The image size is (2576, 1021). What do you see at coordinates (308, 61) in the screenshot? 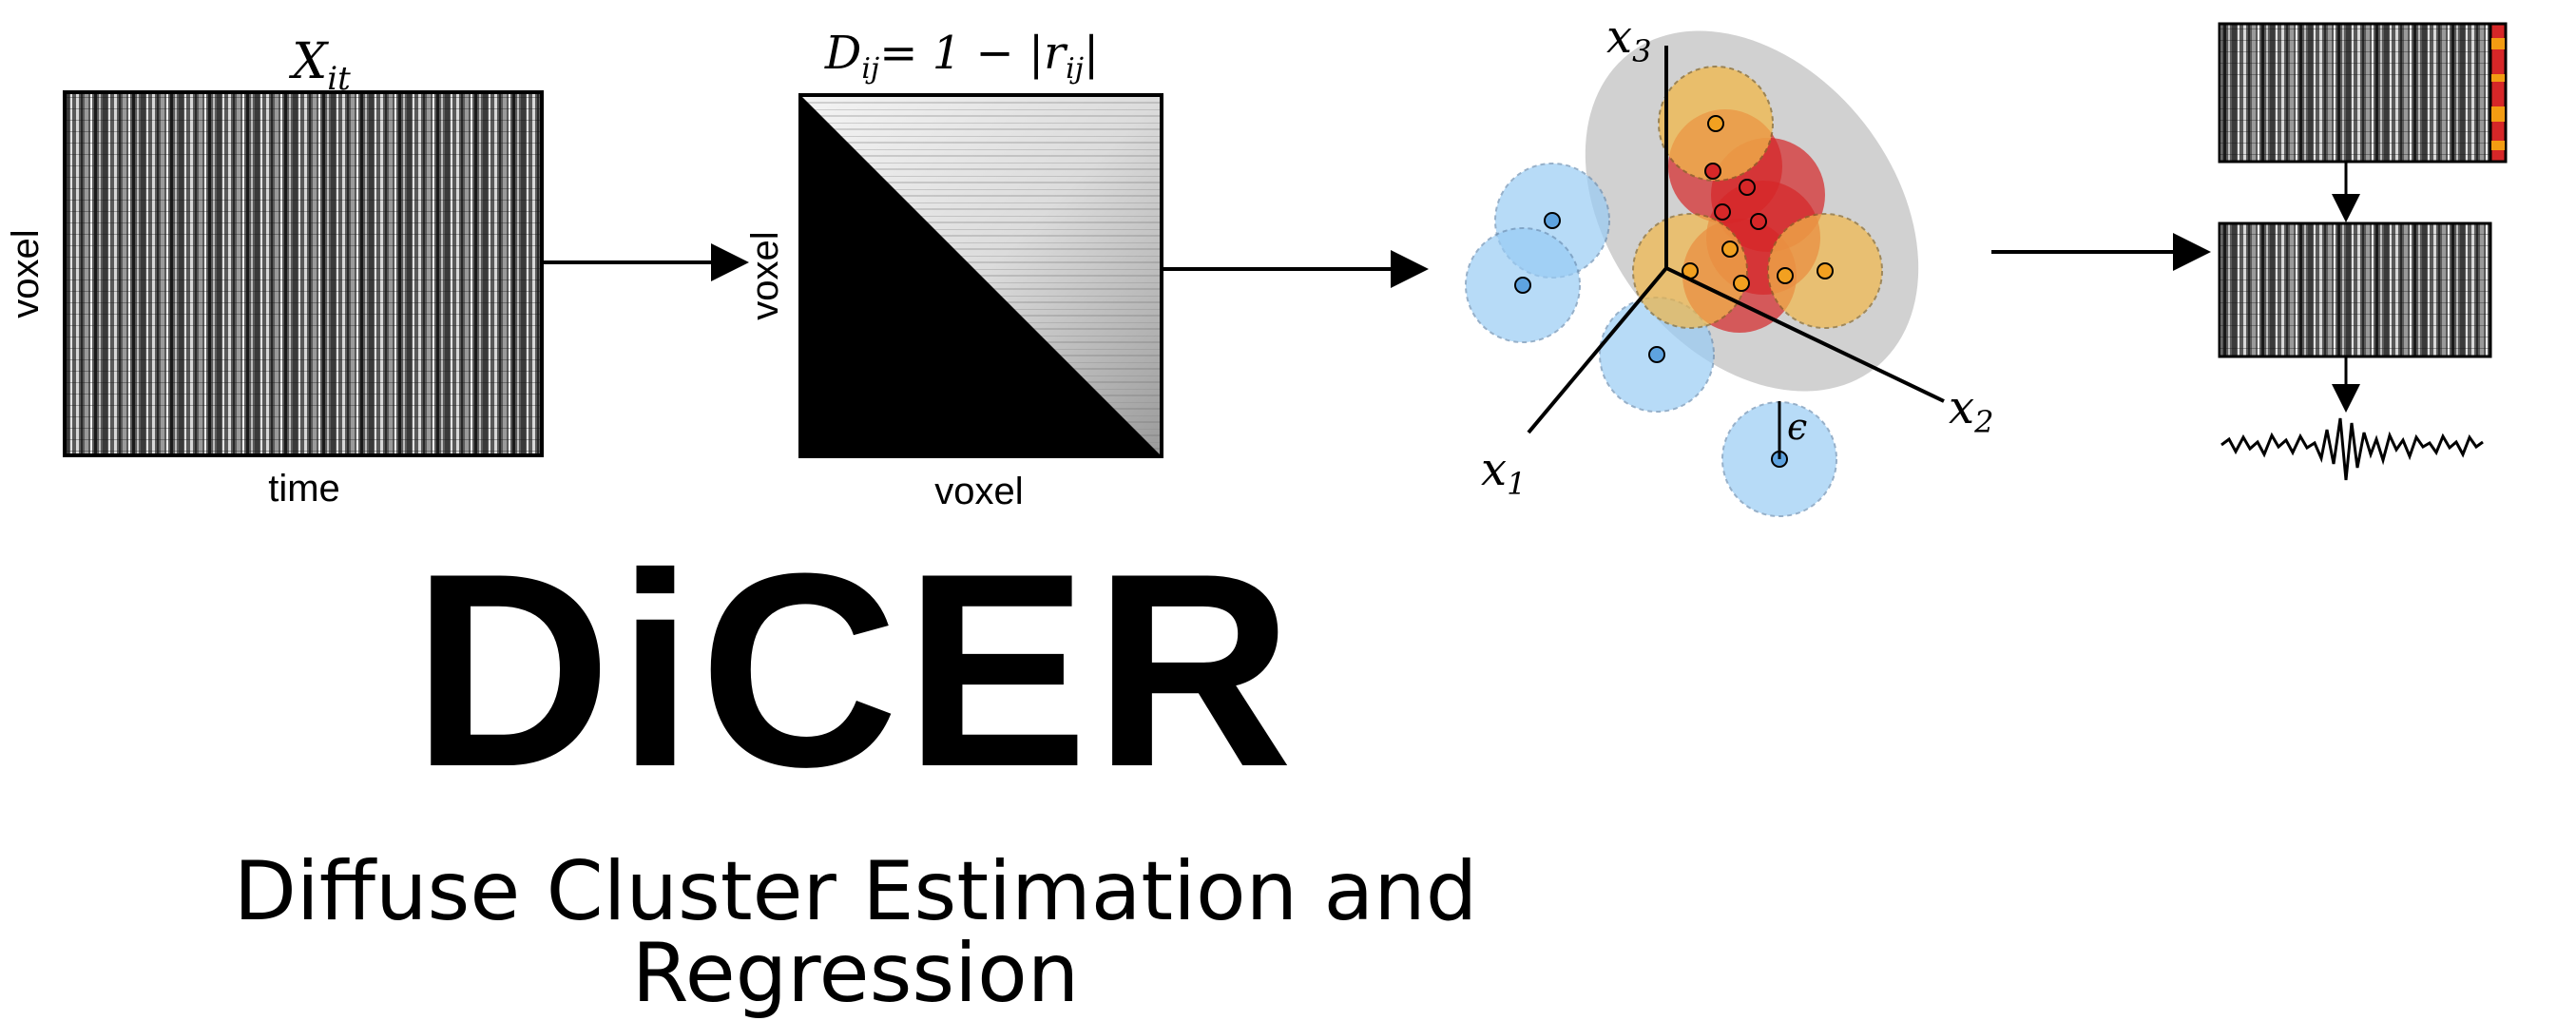
I see `panel1-title-base: X` at bounding box center [308, 61].